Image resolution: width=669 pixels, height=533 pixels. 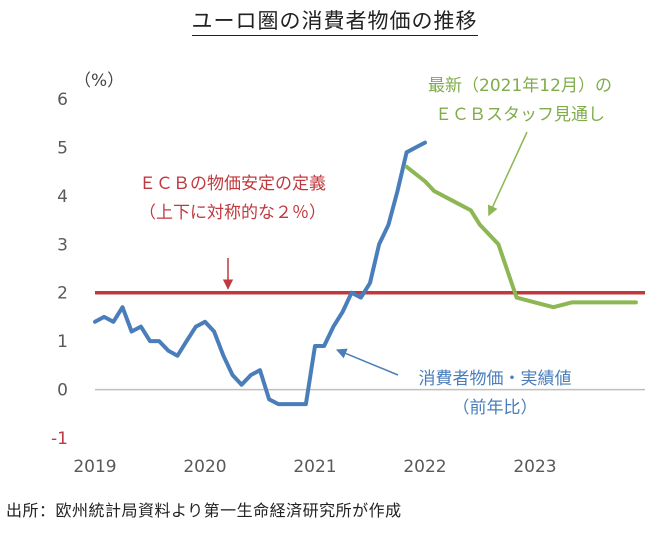 What do you see at coordinates (62, 391) in the screenshot?
I see `y-tick-label: 0` at bounding box center [62, 391].